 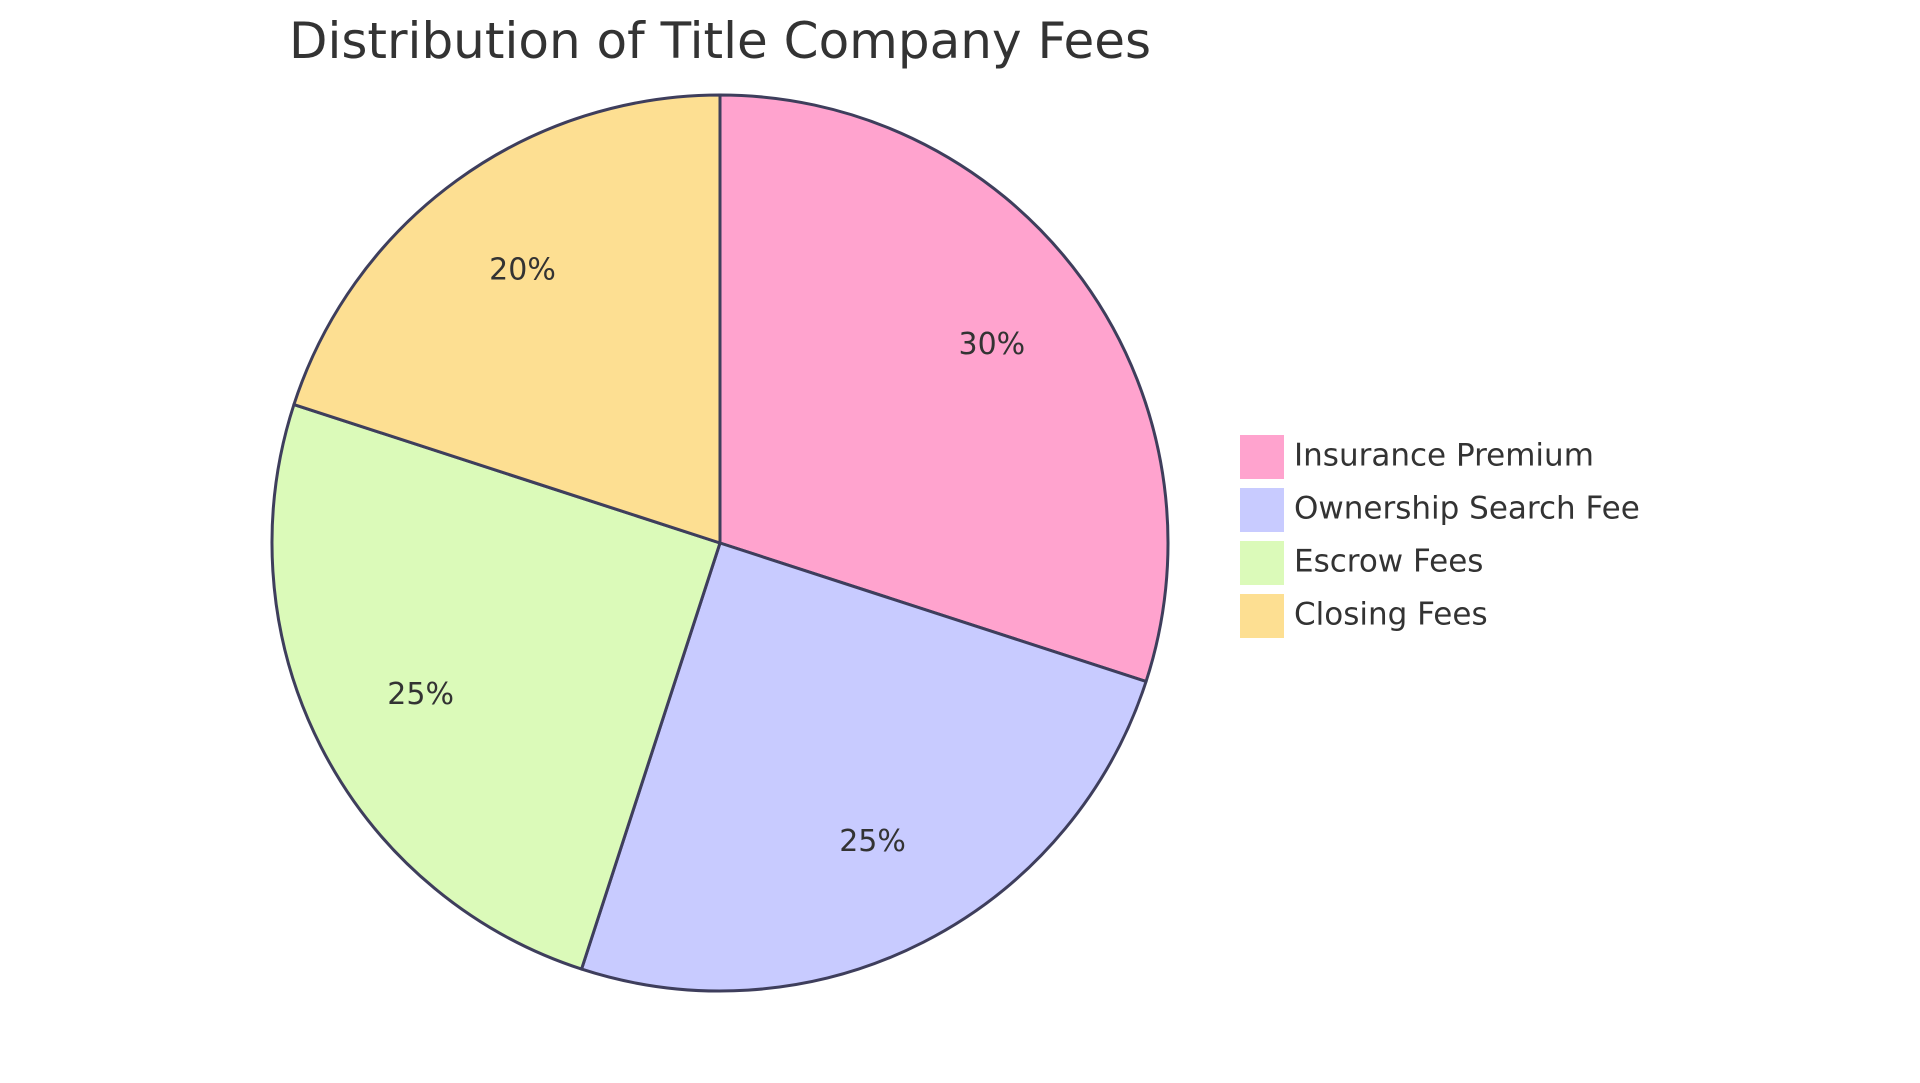 I want to click on legend-label: Closing Fees, so click(x=1391, y=615).